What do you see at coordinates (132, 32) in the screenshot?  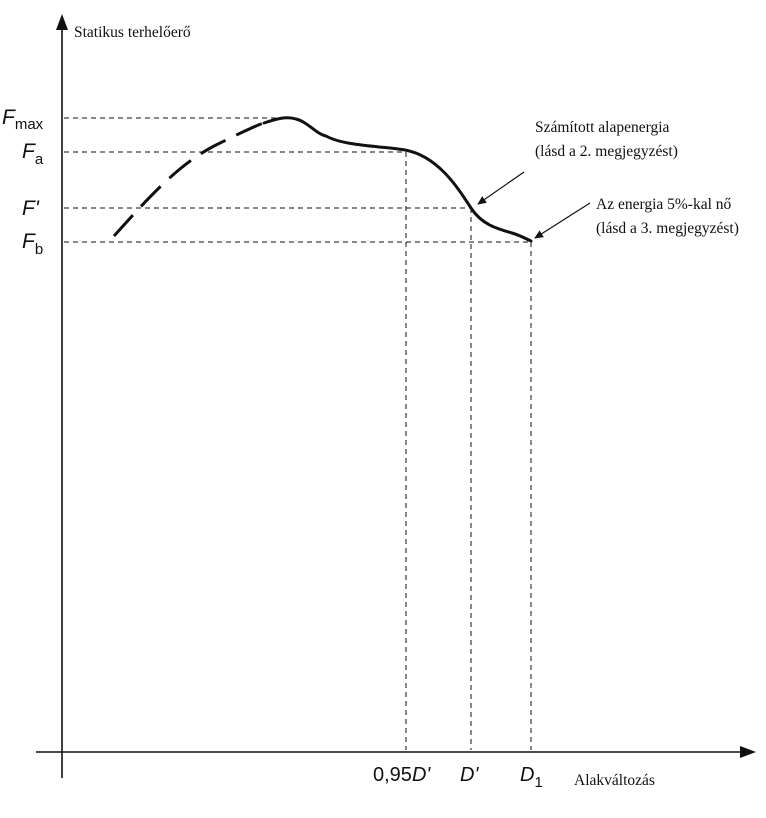 I see `y-axis-label: Statikus terhelőerő` at bounding box center [132, 32].